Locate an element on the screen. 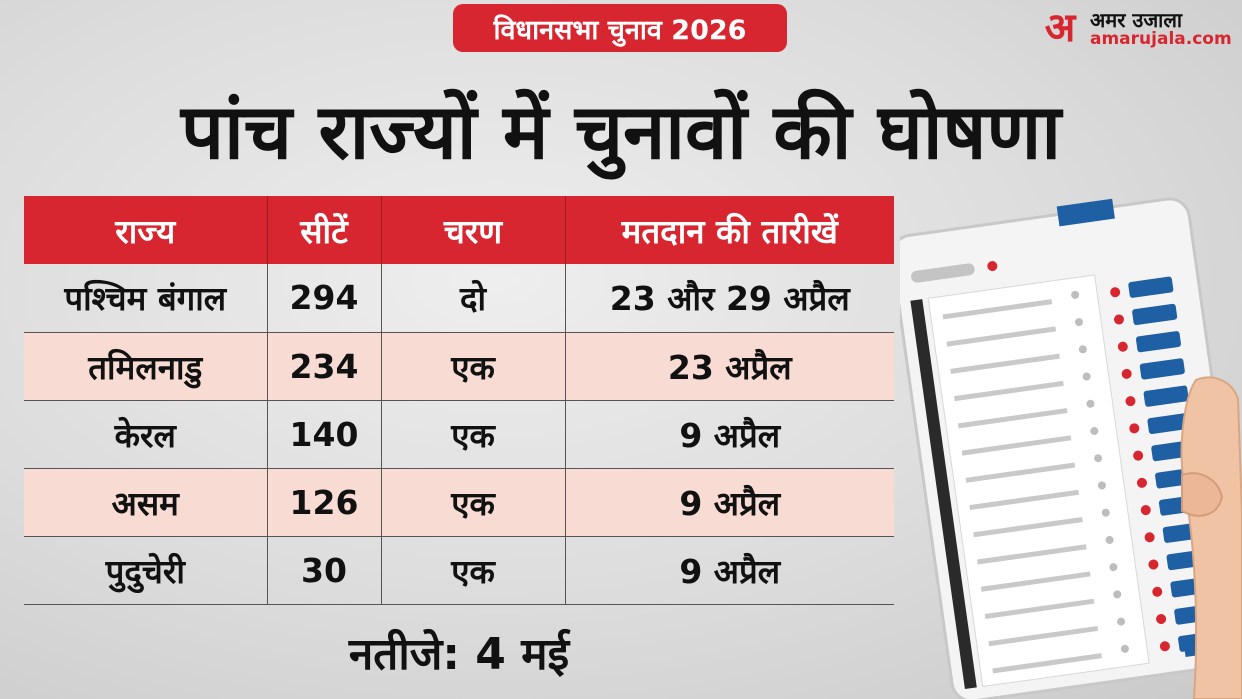  table-row: पश्चिम बंगाल 294 दो 23 और 29 अप्रैल is located at coordinates (459, 298).